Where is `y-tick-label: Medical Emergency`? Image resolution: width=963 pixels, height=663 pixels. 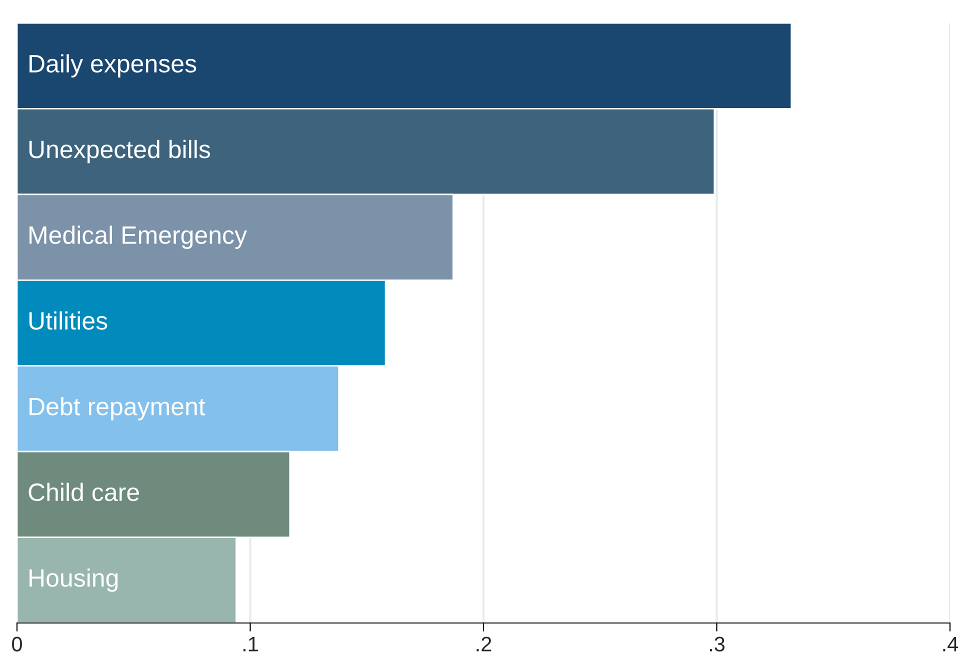
y-tick-label: Medical Emergency is located at coordinates (138, 237).